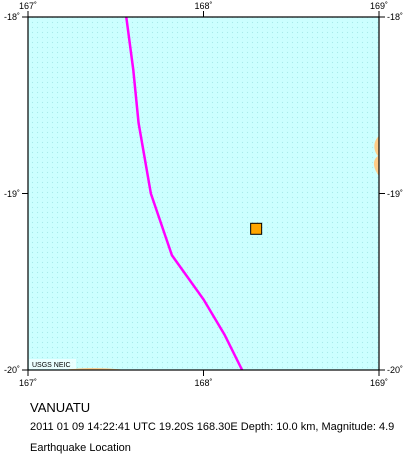  Describe the element at coordinates (395, 194) in the screenshot. I see `right-lat-tick-19: -19˚` at that location.